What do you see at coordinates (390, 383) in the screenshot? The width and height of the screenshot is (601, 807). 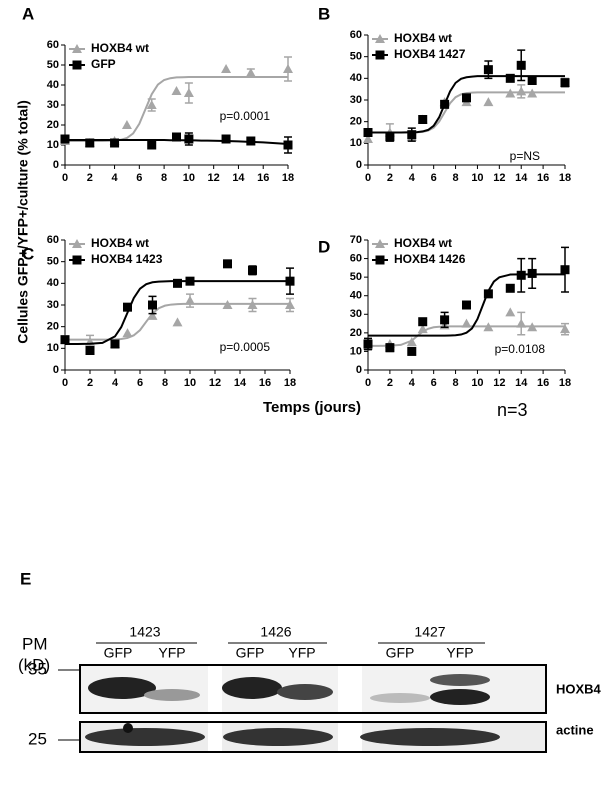 I see `x-tick-label: 2` at bounding box center [390, 383].